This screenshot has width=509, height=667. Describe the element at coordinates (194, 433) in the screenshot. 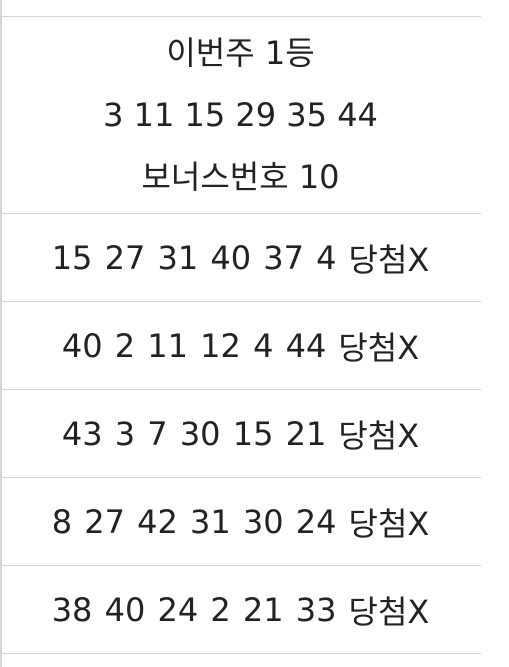

I see `ticket-numbers: 43 3 7 30 15 21` at that location.